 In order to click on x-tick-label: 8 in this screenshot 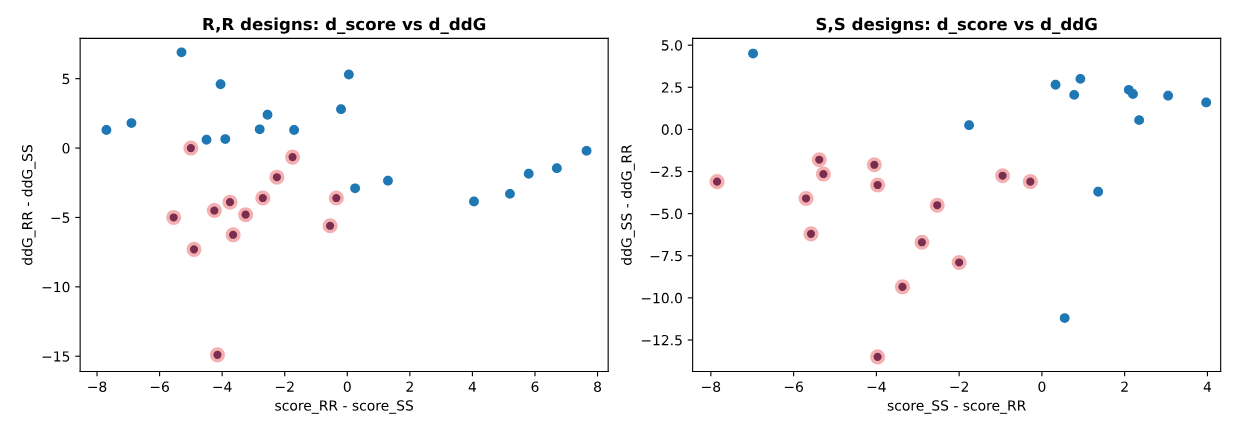, I will do `click(597, 386)`.